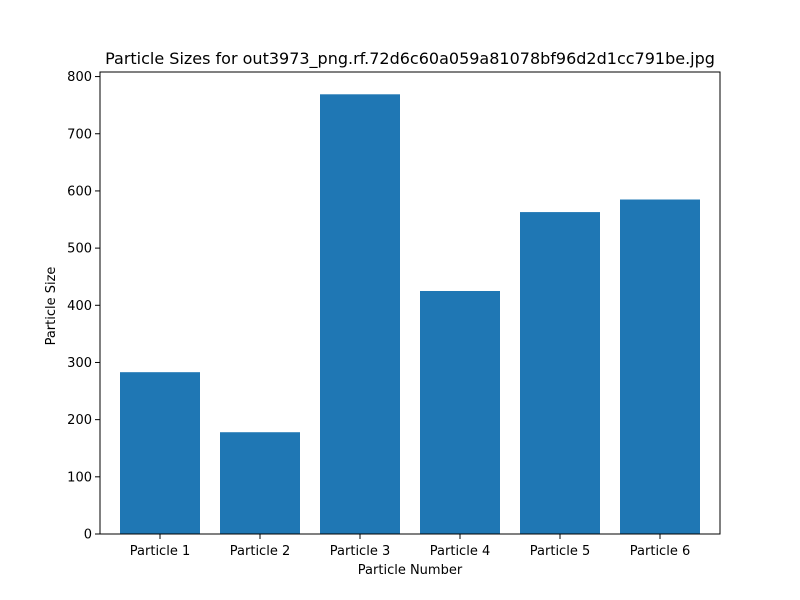 The image size is (800, 600). Describe the element at coordinates (88, 535) in the screenshot. I see `y-tick-label: 0` at that location.